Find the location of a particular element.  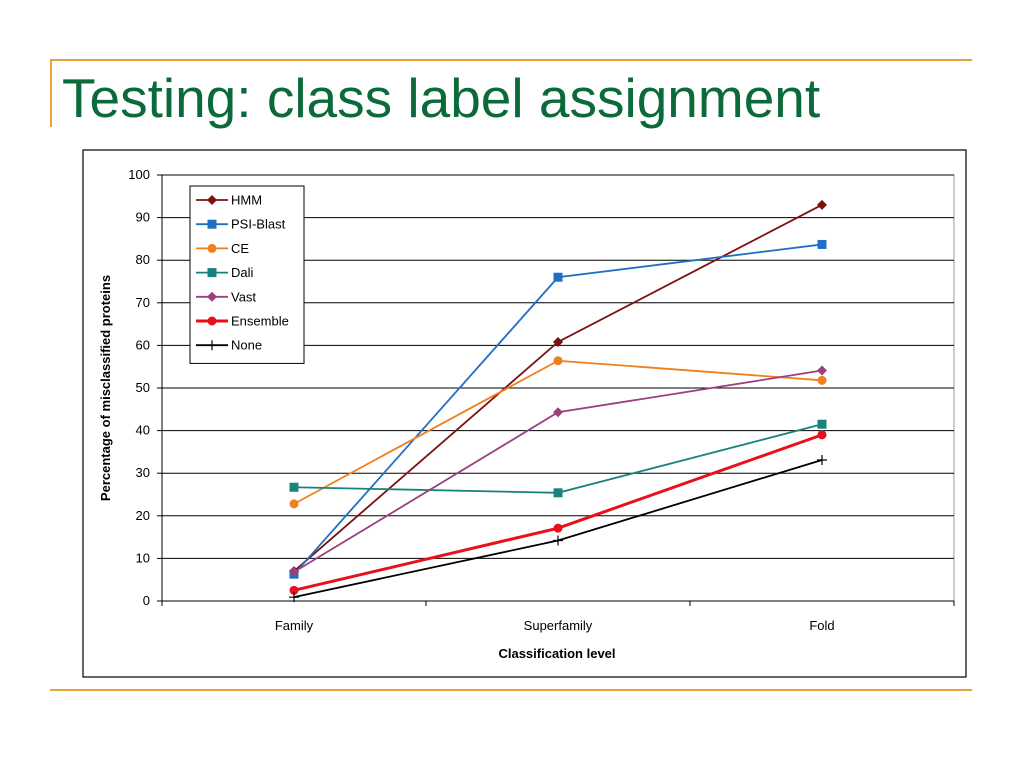

x-axis-title: Classification level is located at coordinates (556, 653).